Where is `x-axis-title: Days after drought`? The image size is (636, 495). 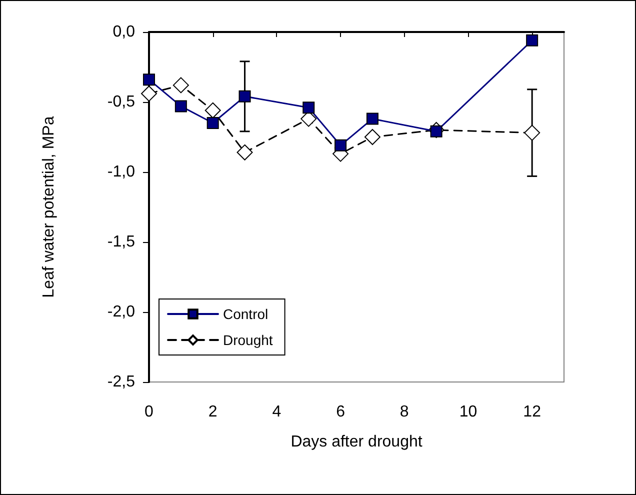
x-axis-title: Days after drought is located at coordinates (356, 442).